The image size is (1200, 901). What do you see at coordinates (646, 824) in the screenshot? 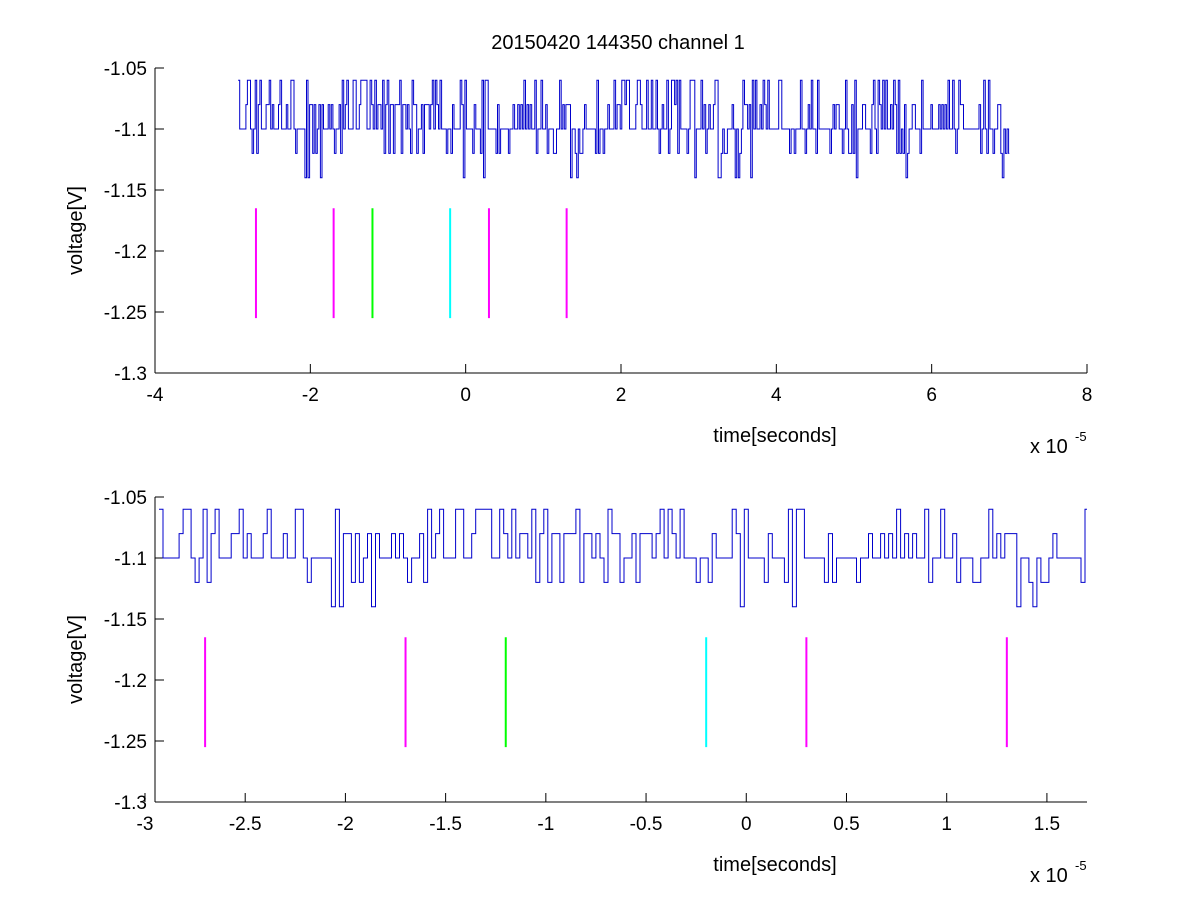
I see `x-tick-label: -0.5` at bounding box center [646, 824].